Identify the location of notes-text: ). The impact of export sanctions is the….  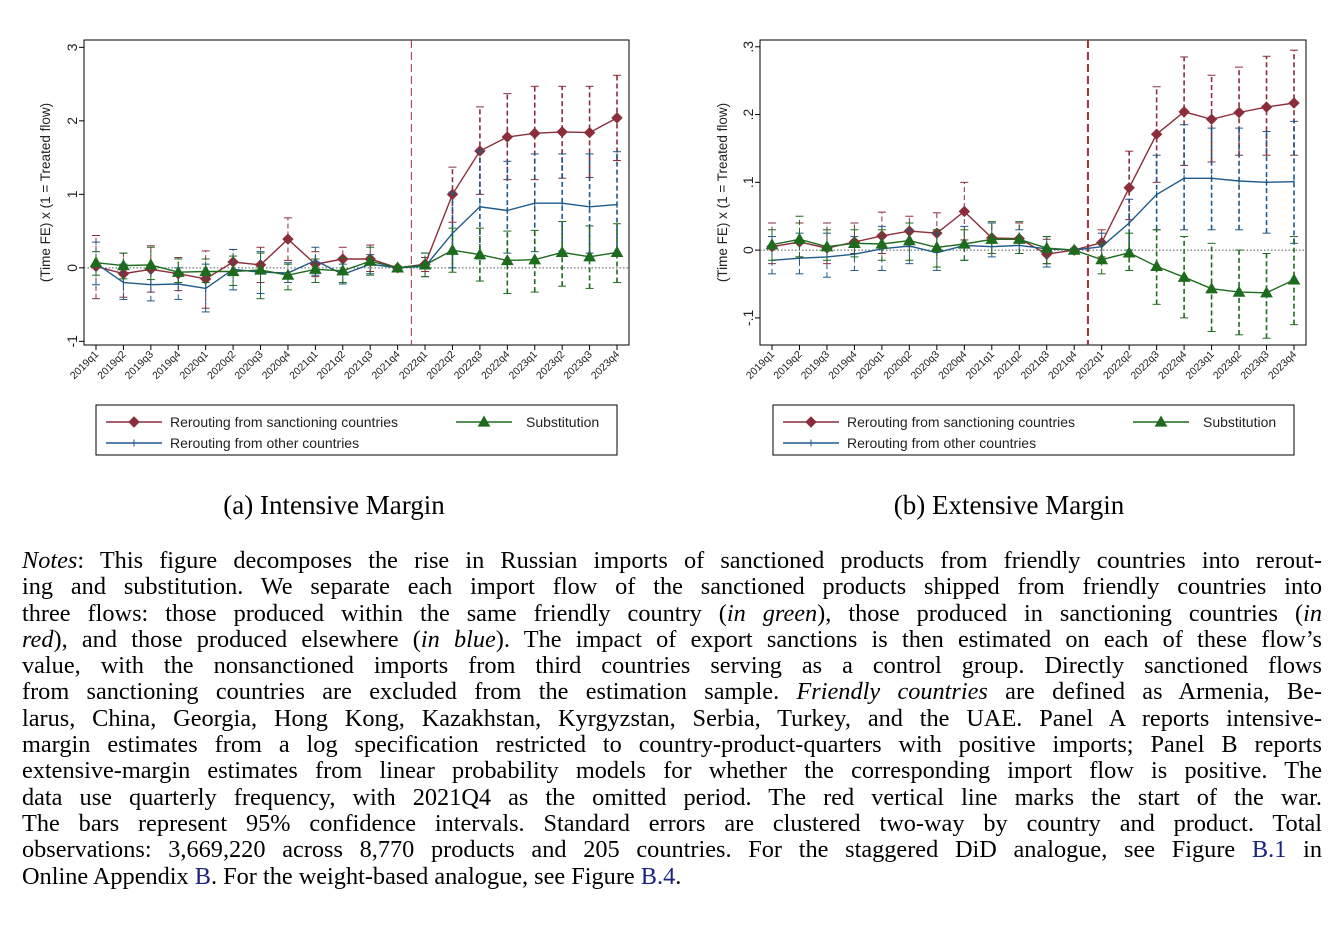
(908, 639).